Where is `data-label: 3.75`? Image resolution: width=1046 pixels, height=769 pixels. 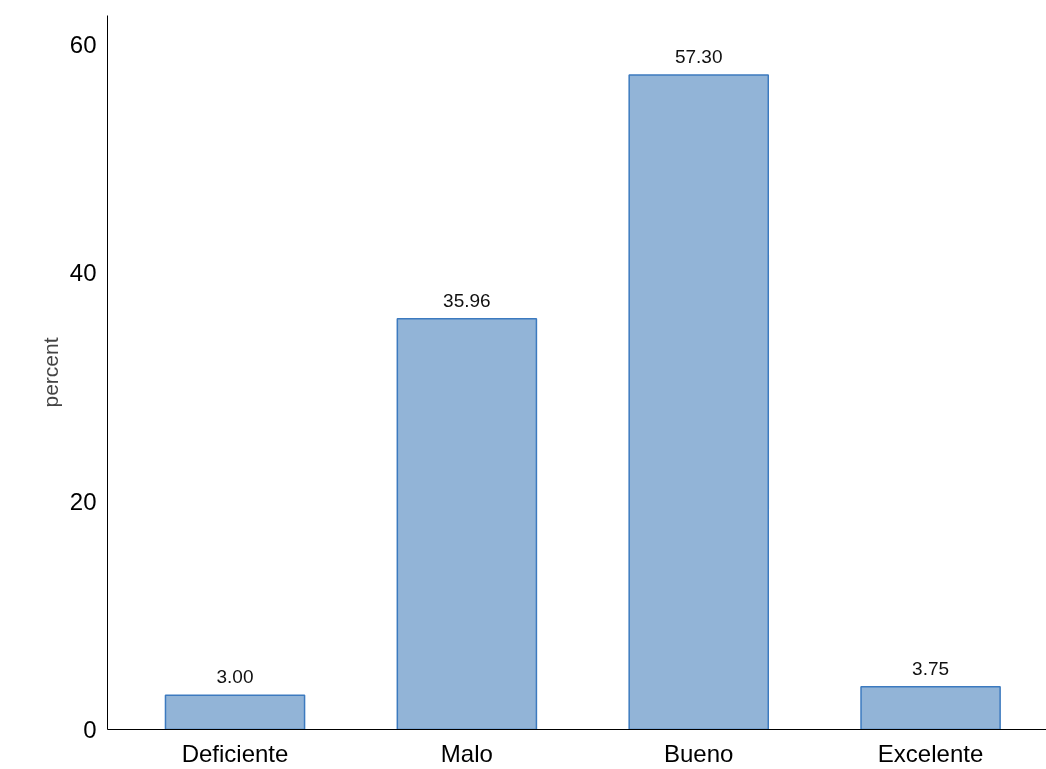 data-label: 3.75 is located at coordinates (931, 668).